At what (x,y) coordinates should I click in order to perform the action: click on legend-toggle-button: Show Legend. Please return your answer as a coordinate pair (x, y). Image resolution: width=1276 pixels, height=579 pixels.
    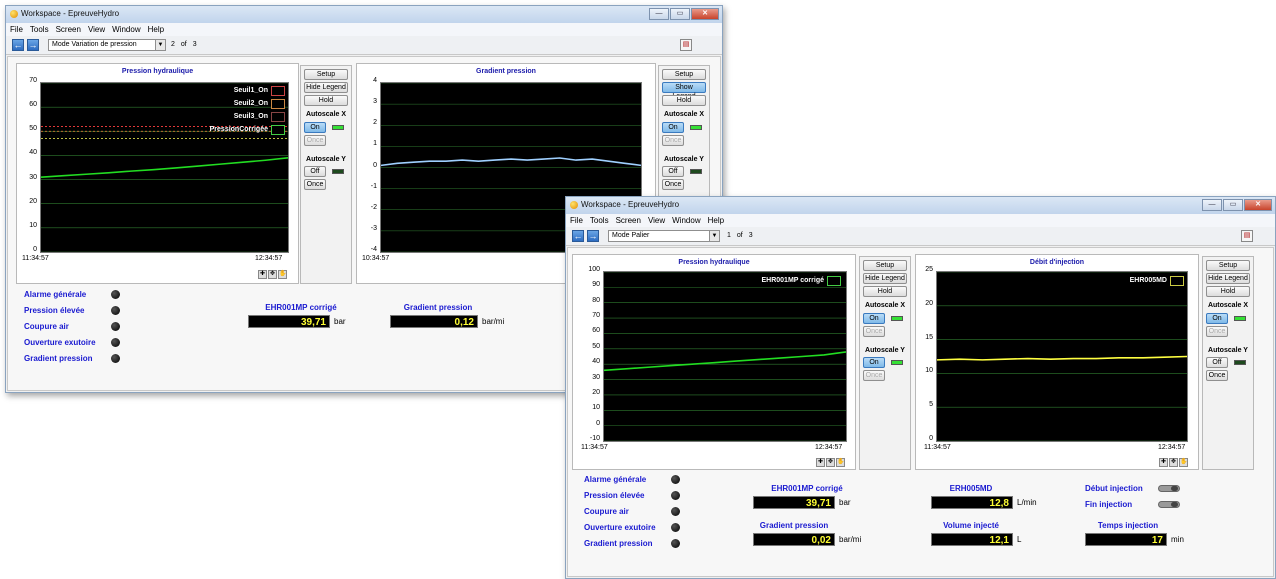
    Looking at the image, I should click on (684, 91).